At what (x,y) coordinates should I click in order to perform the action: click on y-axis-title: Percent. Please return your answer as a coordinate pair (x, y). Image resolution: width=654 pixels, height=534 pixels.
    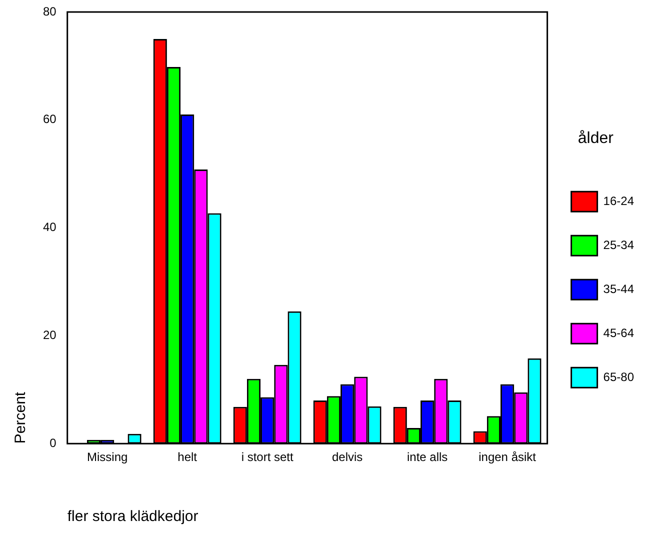
    Looking at the image, I should click on (21, 417).